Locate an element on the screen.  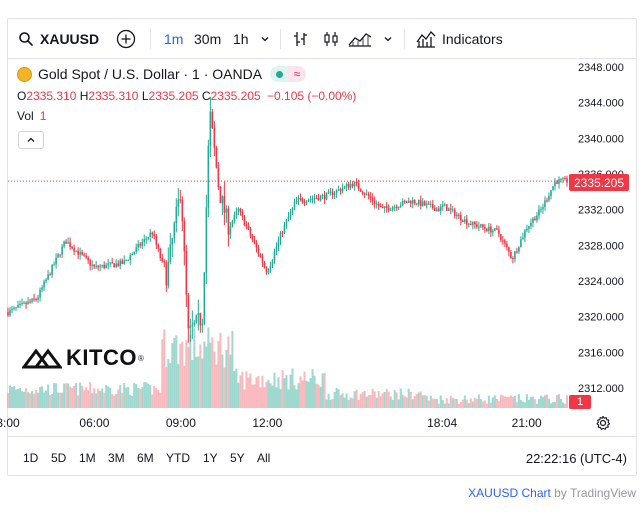
range-3m: 3M is located at coordinates (116, 458).